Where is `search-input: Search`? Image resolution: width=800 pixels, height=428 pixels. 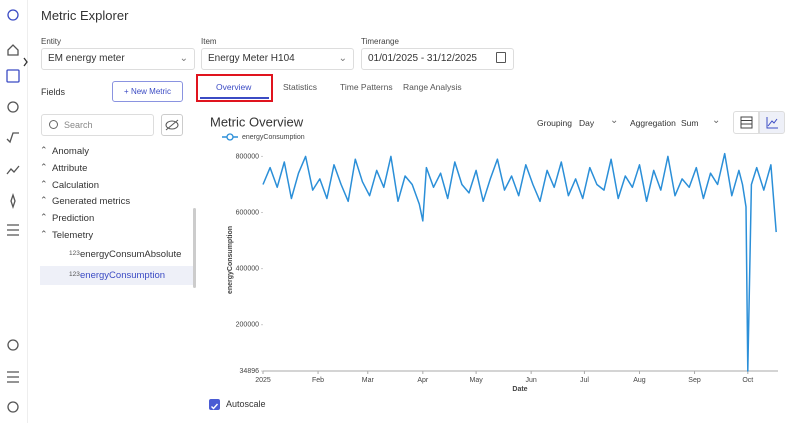
search-input: Search is located at coordinates (97, 125).